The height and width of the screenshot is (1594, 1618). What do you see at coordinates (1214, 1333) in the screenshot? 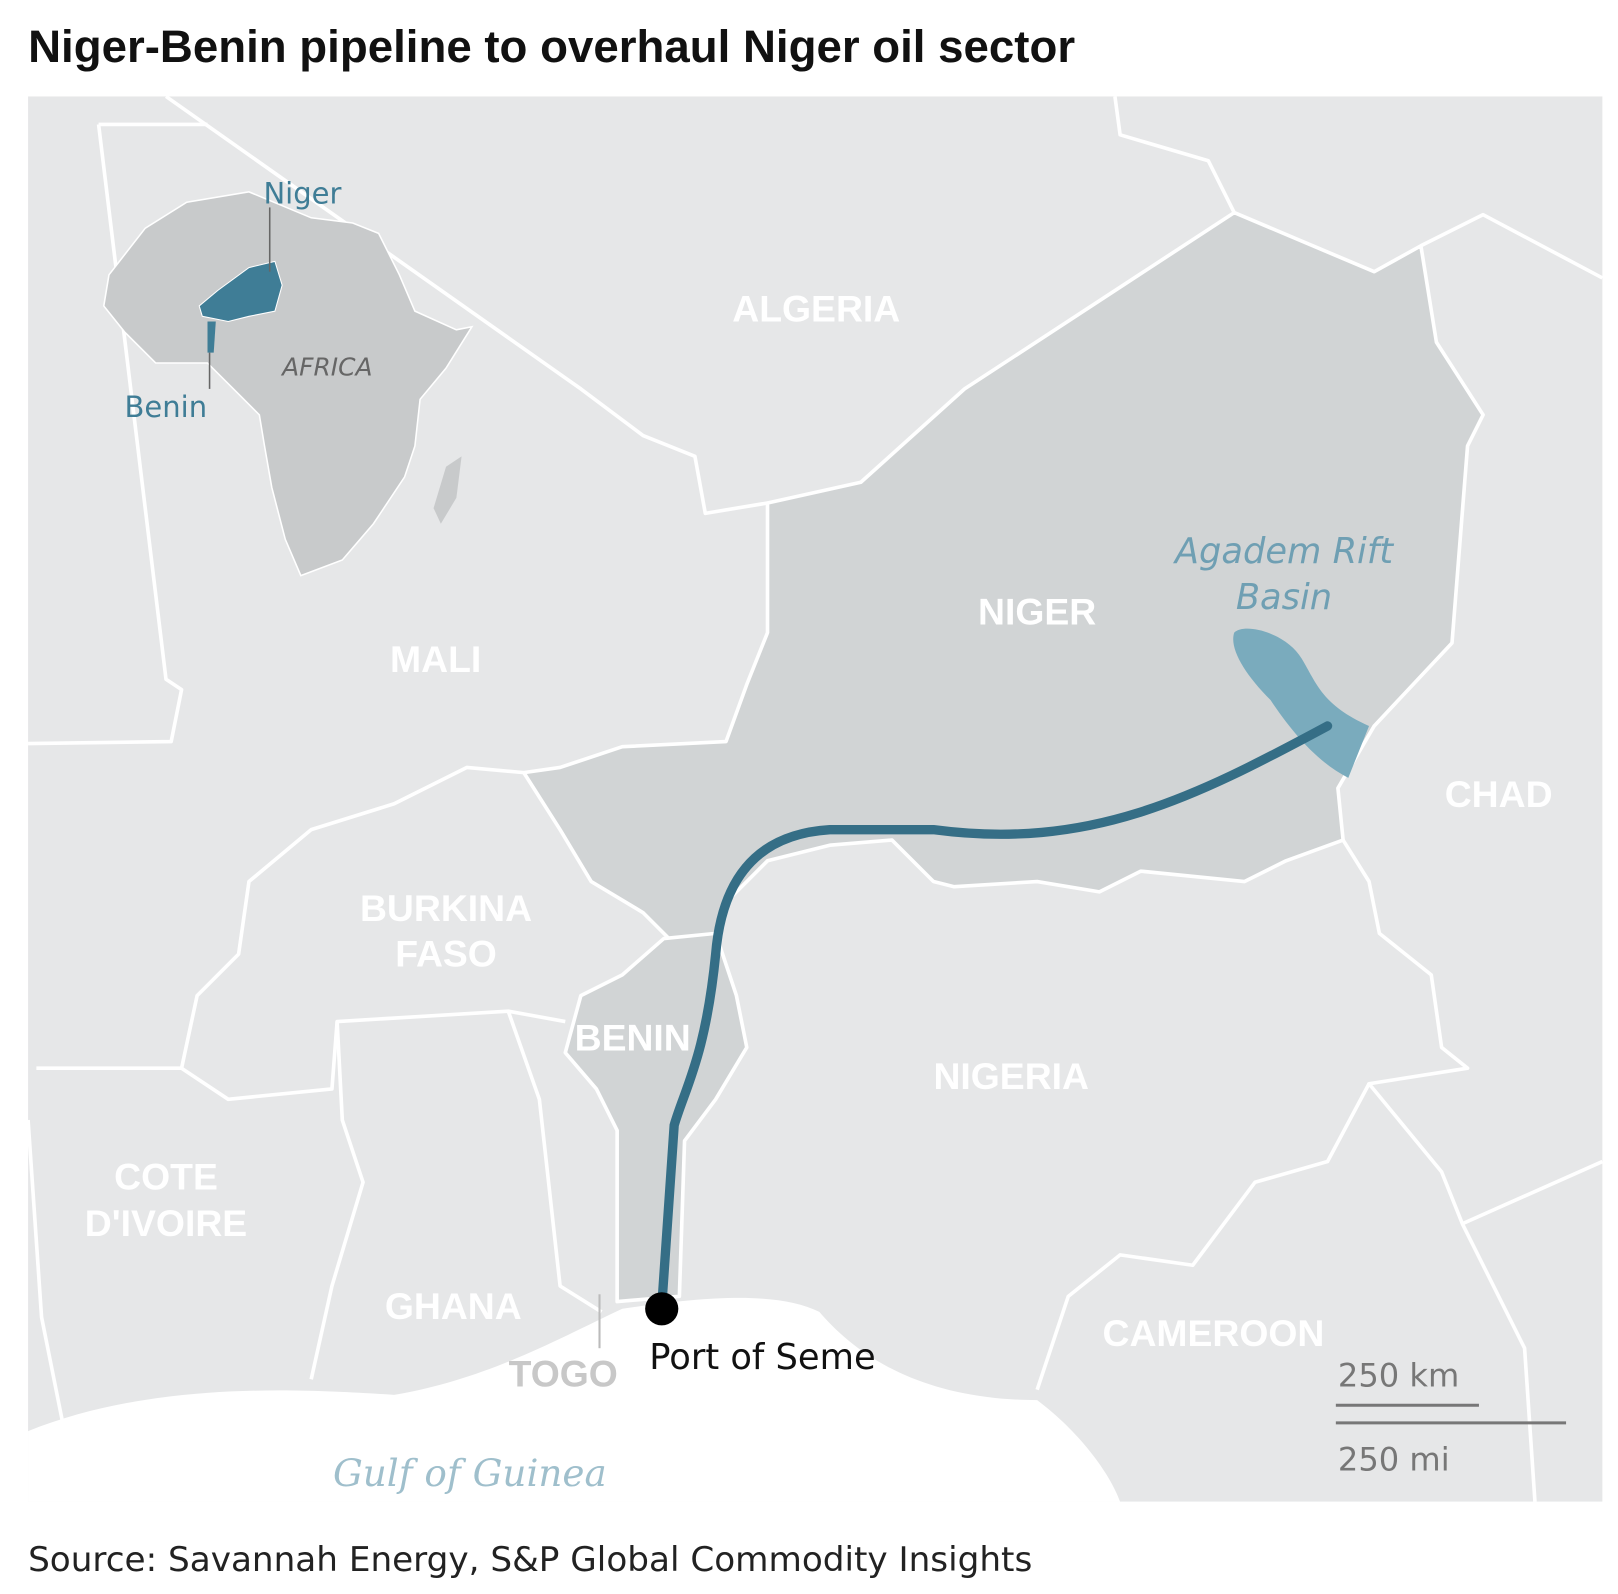
I see `label-cameroon: CAMEROON` at bounding box center [1214, 1333].